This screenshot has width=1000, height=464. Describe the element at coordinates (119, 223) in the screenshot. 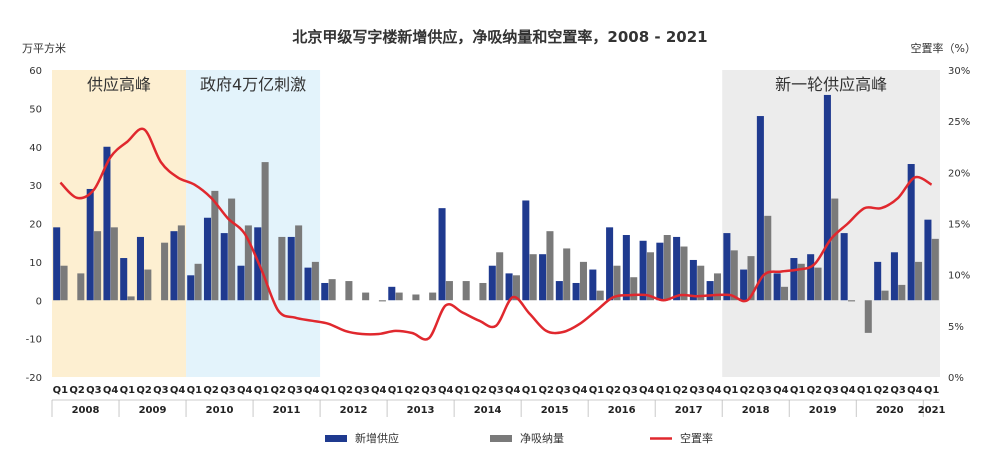

I see `highlight-band` at that location.